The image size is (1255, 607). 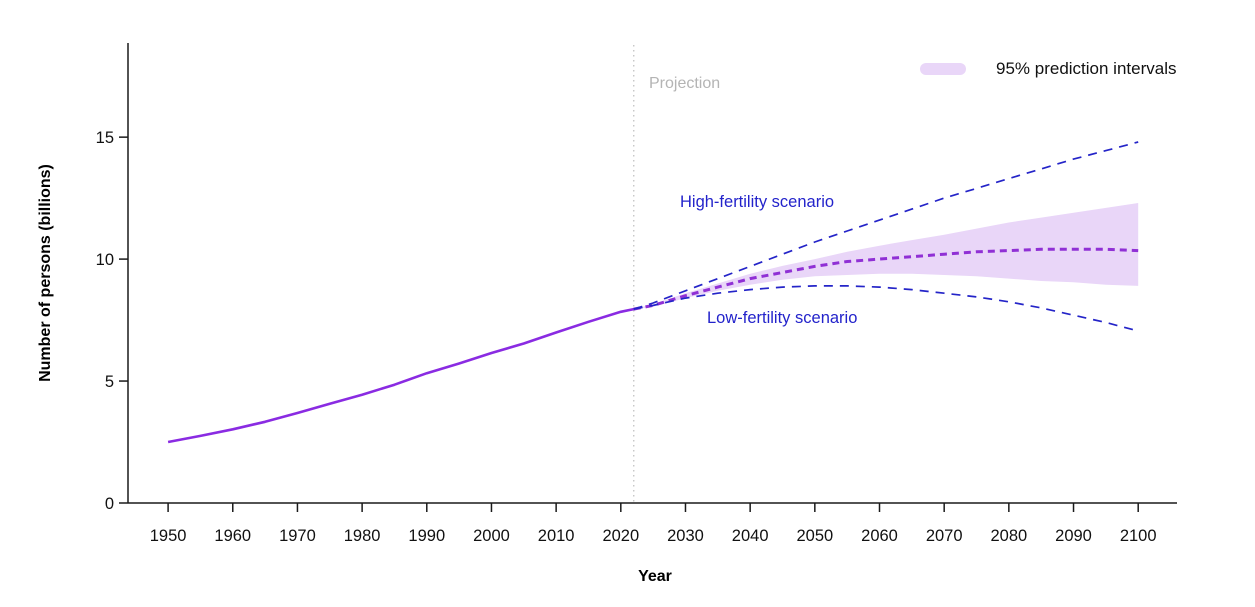 What do you see at coordinates (814, 536) in the screenshot?
I see `x-tick-label: 2050` at bounding box center [814, 536].